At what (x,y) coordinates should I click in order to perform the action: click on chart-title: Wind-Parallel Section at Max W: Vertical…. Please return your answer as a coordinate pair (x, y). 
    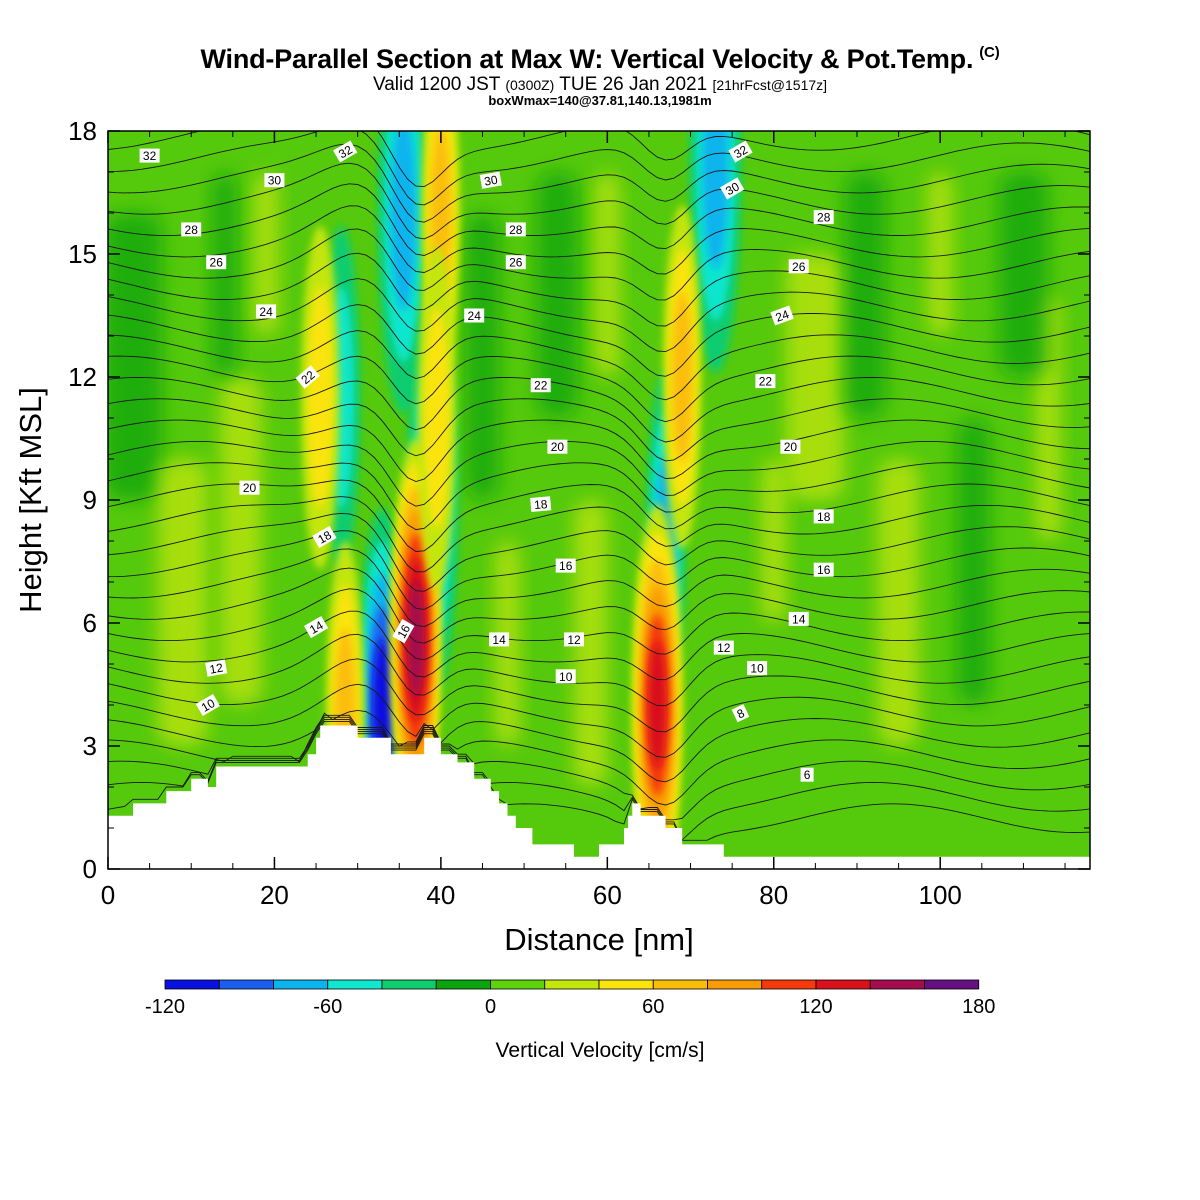
    Looking at the image, I should click on (600, 59).